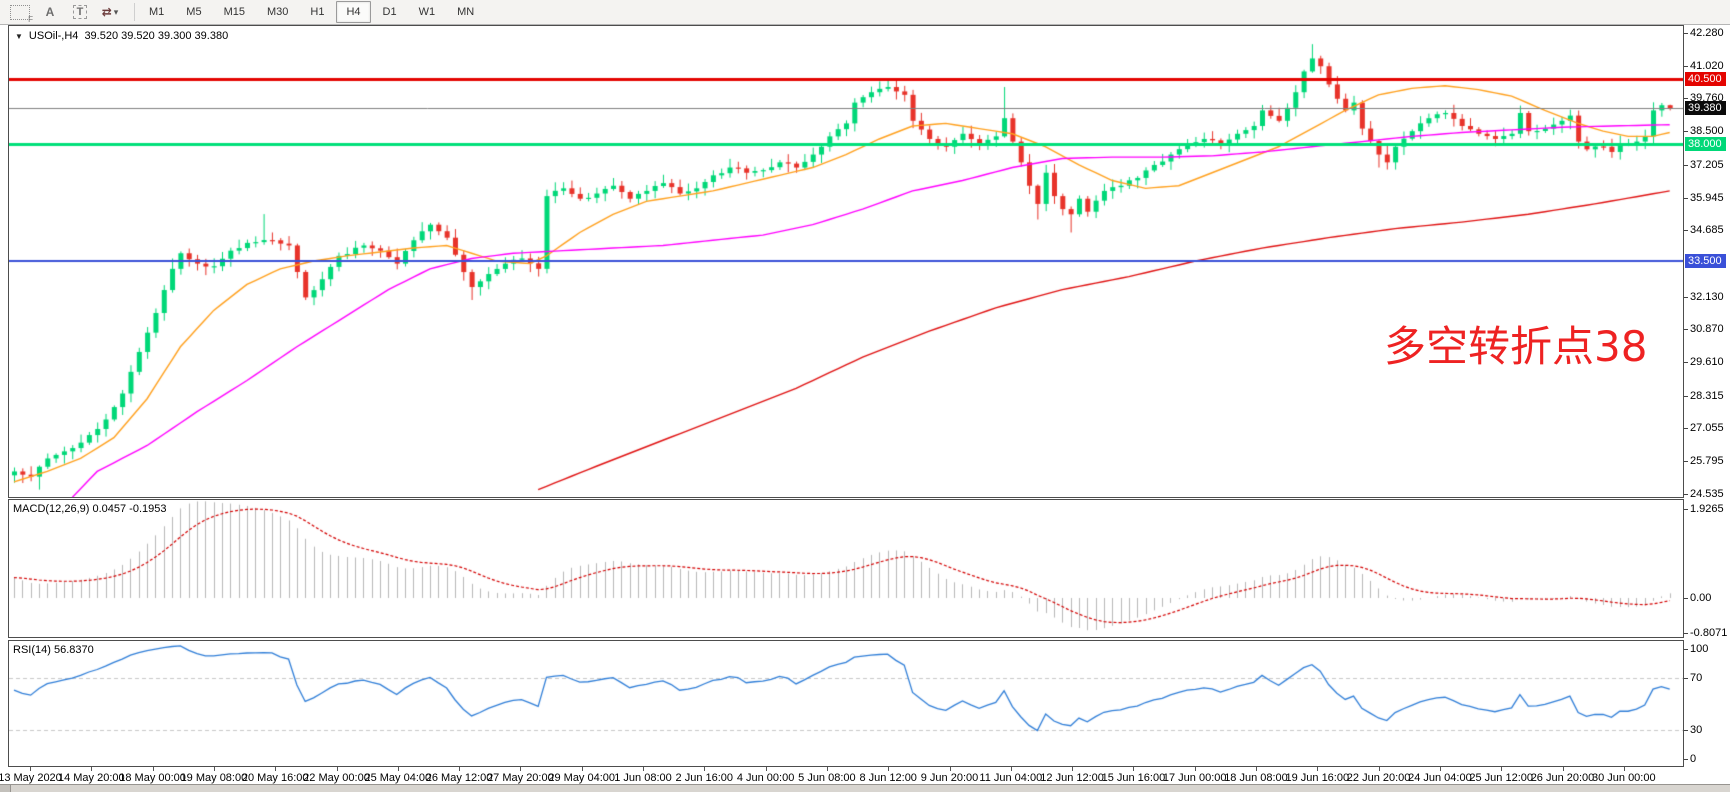  What do you see at coordinates (157, 12) in the screenshot?
I see `tab-timeframe-m1: M1` at bounding box center [157, 12].